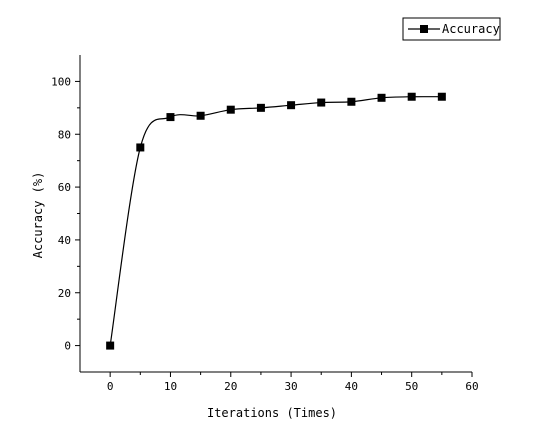 This screenshot has height=440, width=550. I want to click on x-tick-label-30: 30, so click(290, 386).